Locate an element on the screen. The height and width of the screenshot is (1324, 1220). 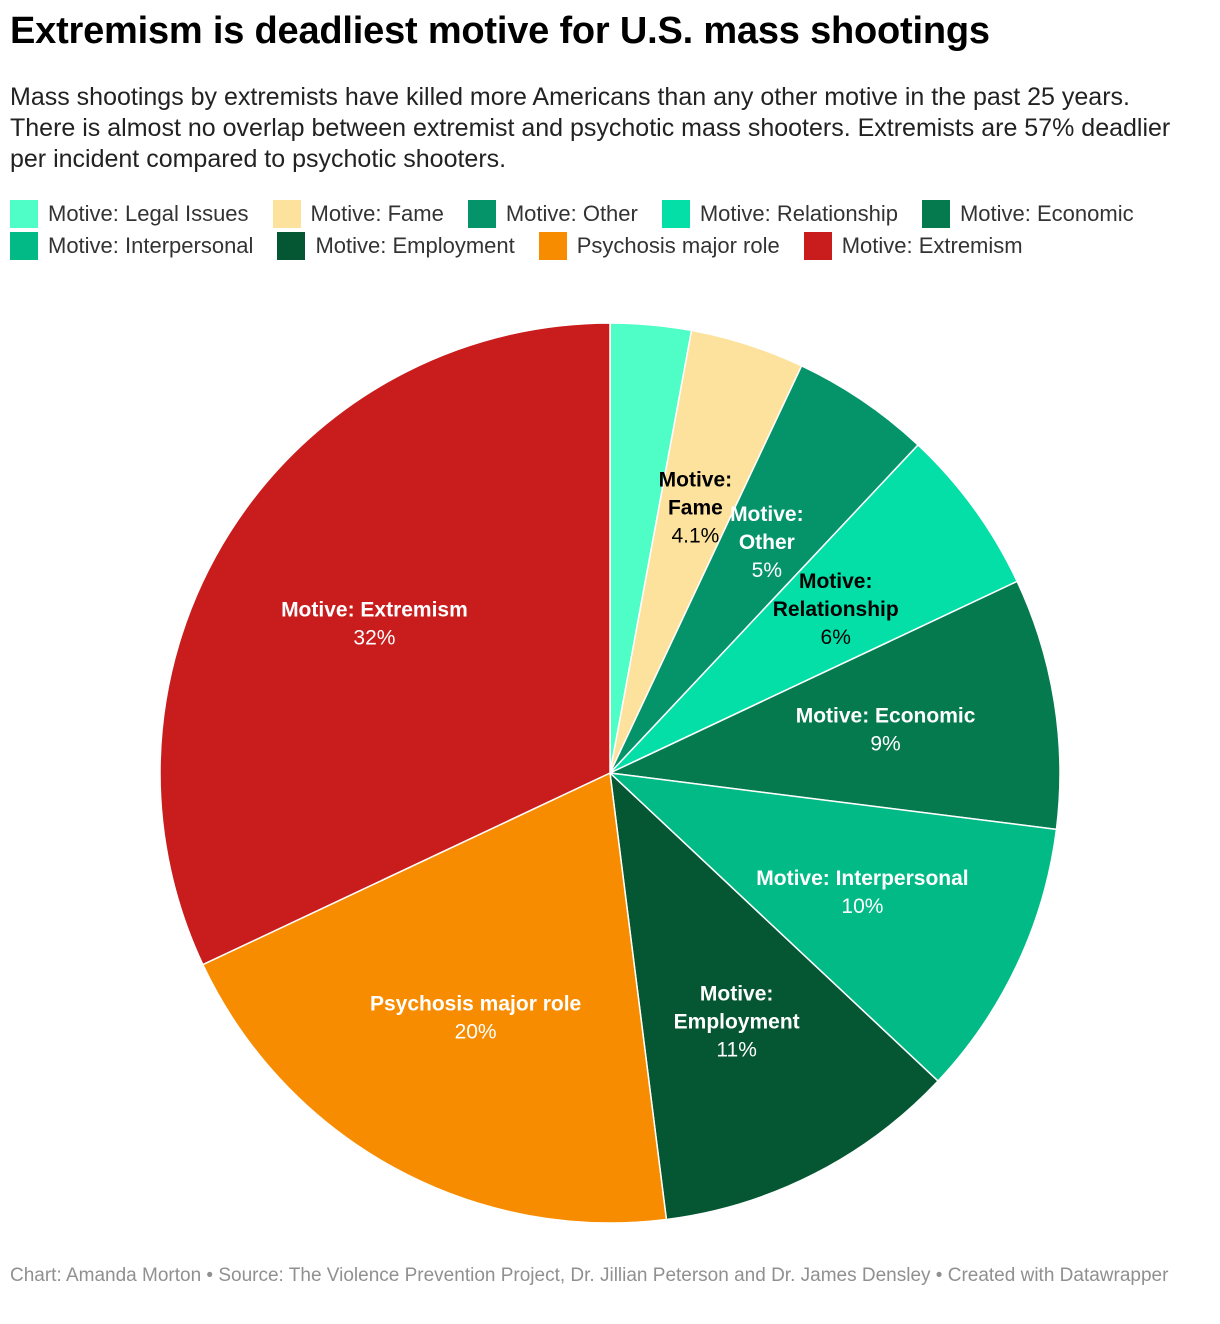
slice-label-value: 32% is located at coordinates (374, 638).